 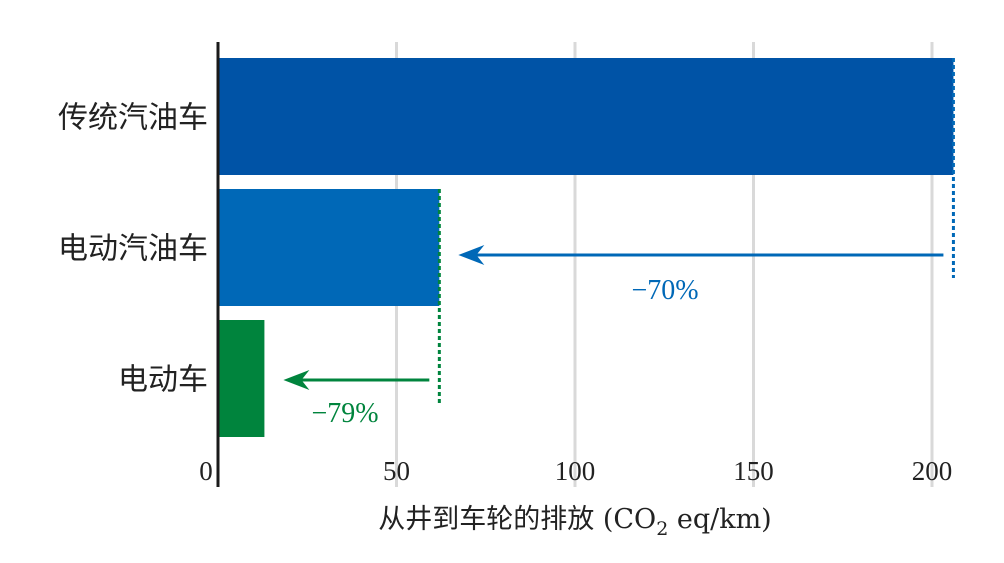 What do you see at coordinates (344, 413) in the screenshot?
I see `reduction-label-2: −79%` at bounding box center [344, 413].